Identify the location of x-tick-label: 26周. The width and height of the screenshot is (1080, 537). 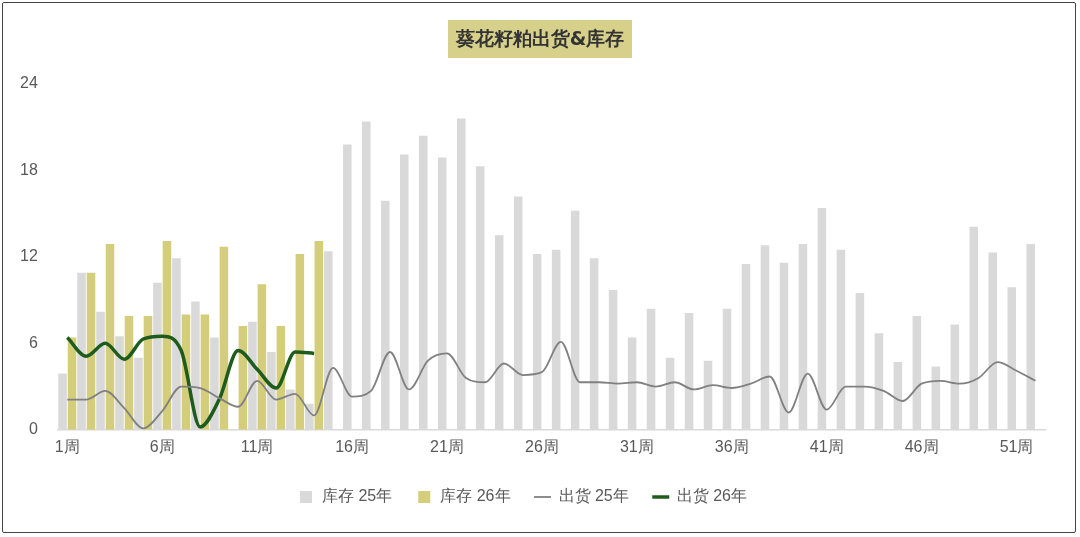
(542, 446).